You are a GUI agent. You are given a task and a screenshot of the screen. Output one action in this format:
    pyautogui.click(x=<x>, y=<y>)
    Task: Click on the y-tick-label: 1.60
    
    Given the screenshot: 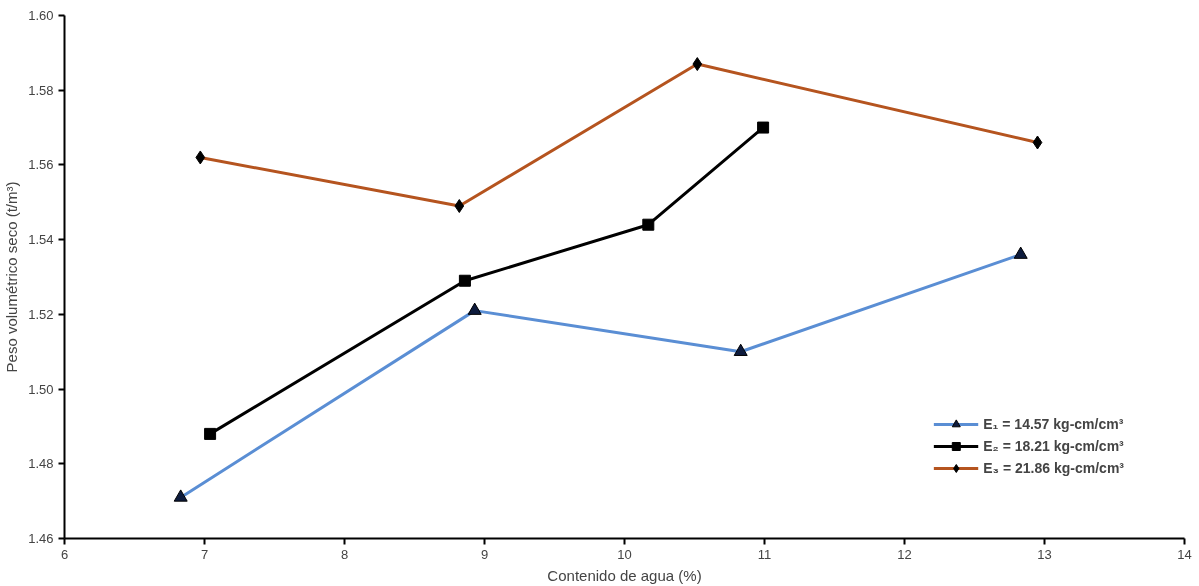 What is the action you would take?
    pyautogui.click(x=41, y=15)
    